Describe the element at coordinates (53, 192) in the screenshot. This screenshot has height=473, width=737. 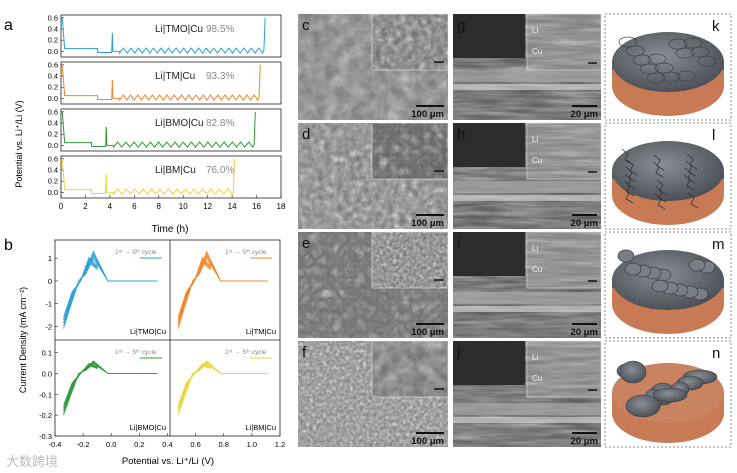
I see `panel-a-ytick-label: 0.0` at that location.